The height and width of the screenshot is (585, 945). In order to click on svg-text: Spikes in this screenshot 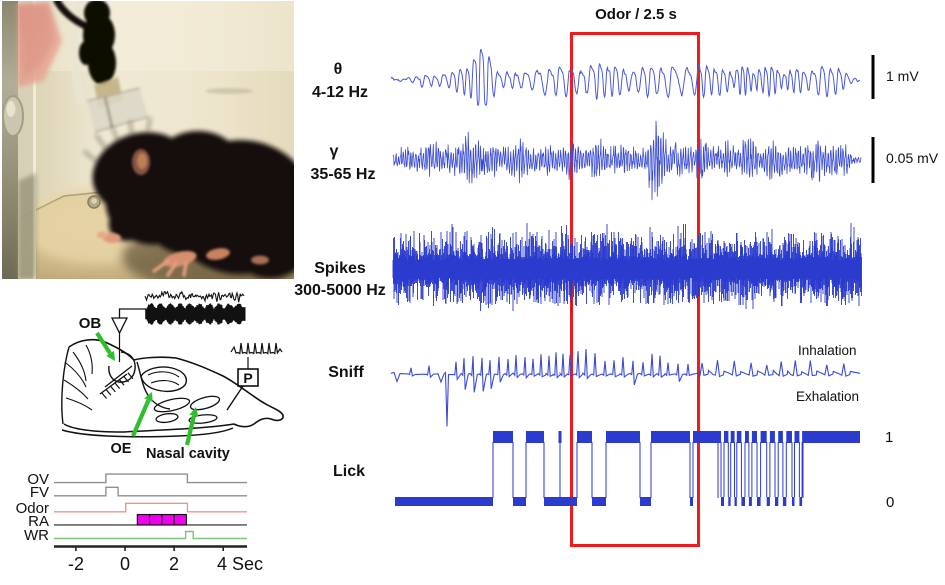, I will do `click(340, 268)`.